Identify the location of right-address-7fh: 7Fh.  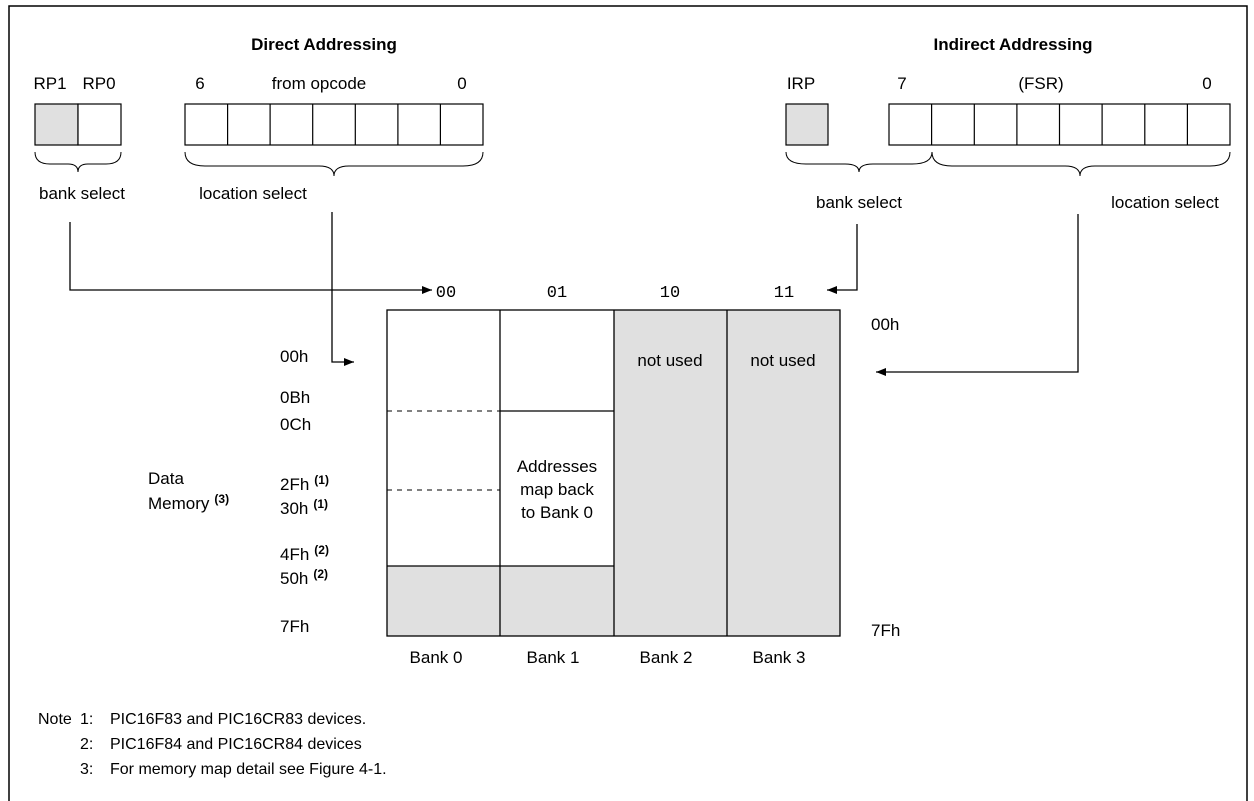
(885, 630).